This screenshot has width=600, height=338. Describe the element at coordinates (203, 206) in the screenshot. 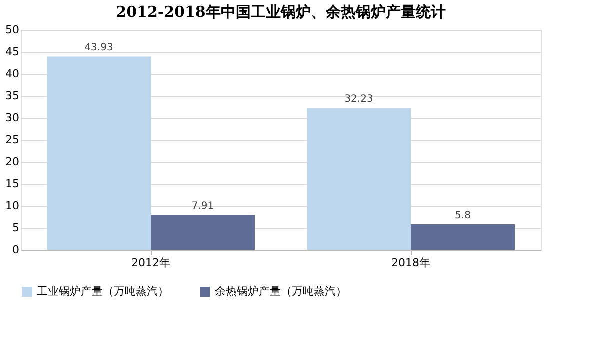

I see `data-label: 7.91` at that location.